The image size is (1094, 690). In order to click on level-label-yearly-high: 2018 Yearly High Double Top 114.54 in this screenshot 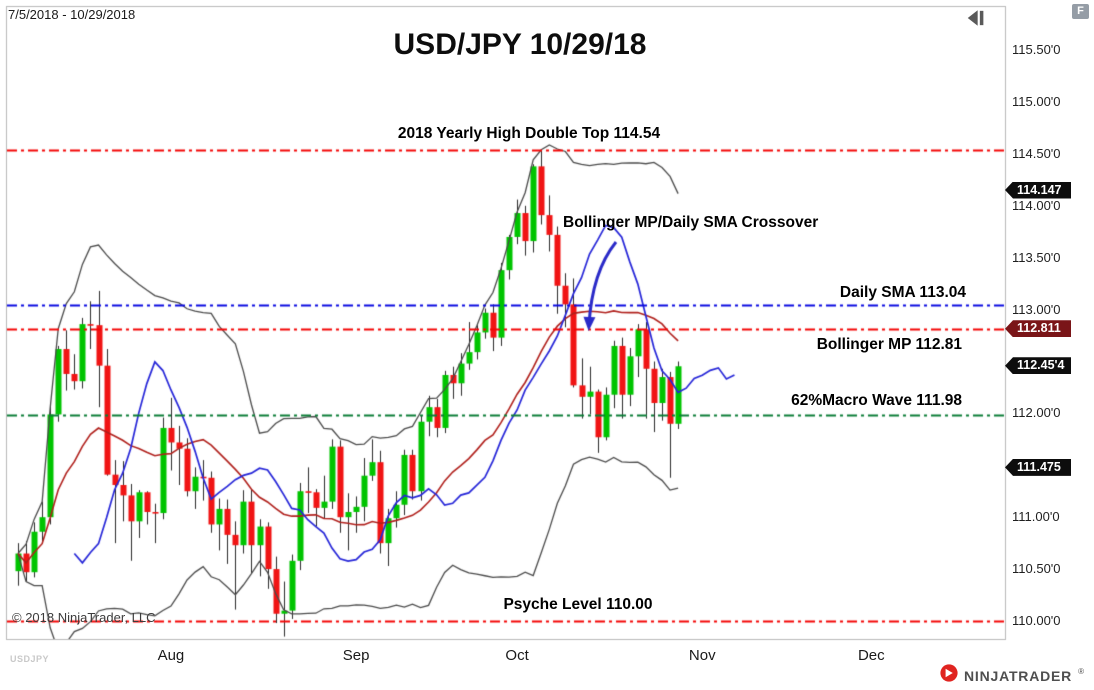, I will do `click(529, 133)`.